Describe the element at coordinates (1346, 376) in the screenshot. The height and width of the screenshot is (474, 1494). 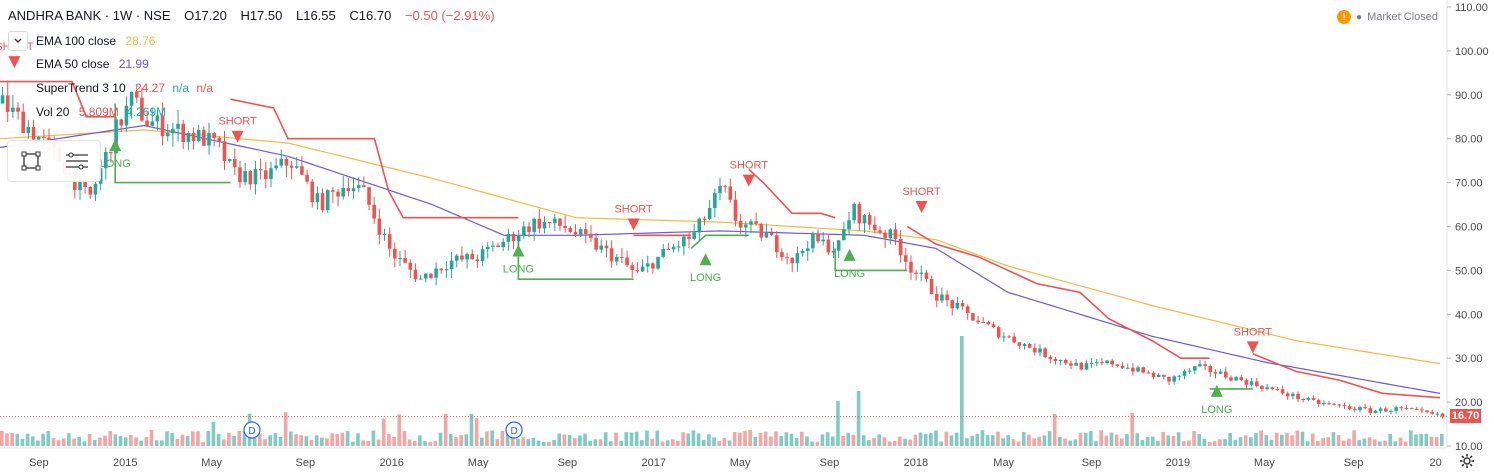
I see `supertrend-short-line` at that location.